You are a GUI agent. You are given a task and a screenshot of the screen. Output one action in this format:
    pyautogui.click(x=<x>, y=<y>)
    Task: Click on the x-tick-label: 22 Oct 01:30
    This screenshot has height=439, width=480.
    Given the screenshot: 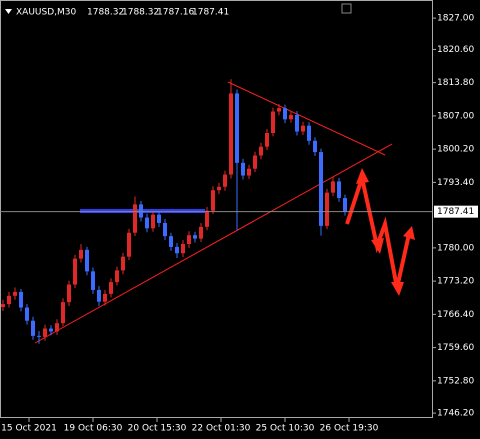 What is the action you would take?
    pyautogui.click(x=221, y=429)
    